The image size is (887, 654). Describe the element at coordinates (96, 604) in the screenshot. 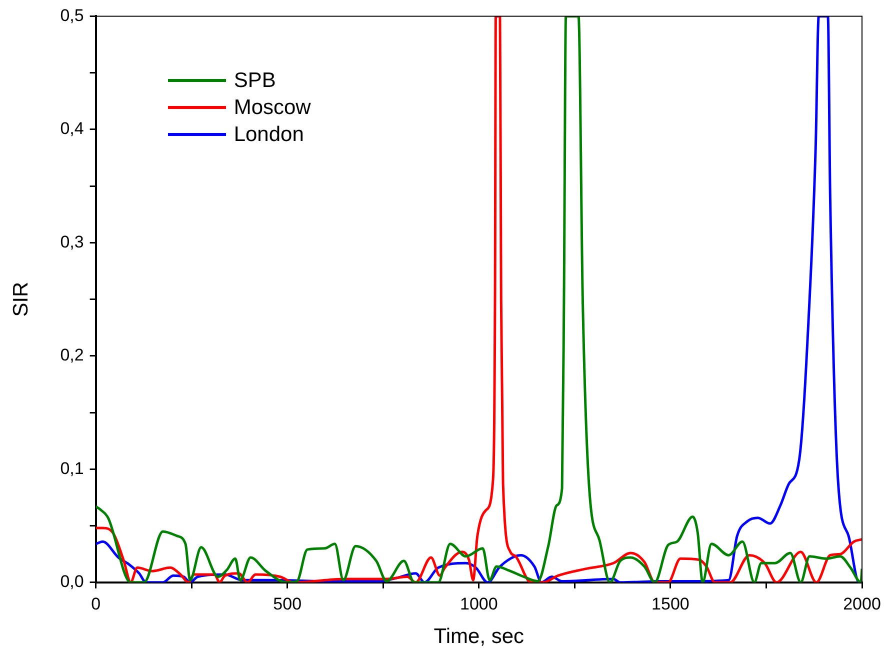

I see `x-tick-label: 0` at that location.